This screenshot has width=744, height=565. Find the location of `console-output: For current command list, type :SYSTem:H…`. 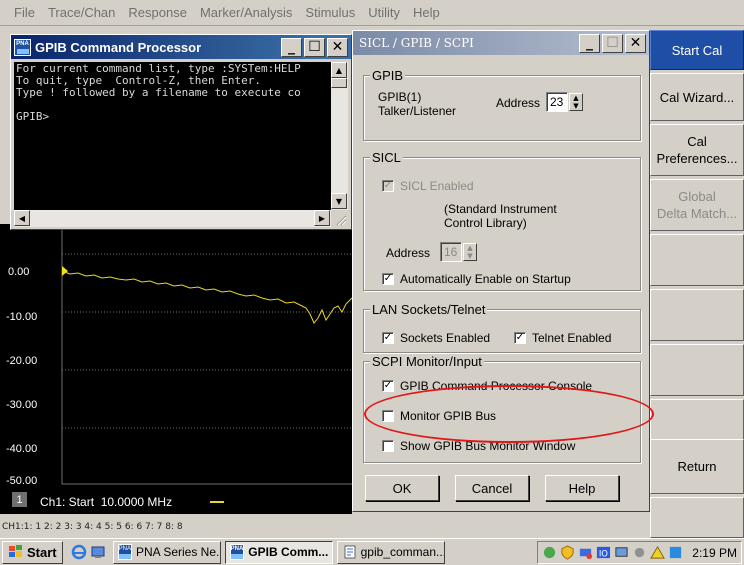

console-output: For current command list, type :SYSTem:H… is located at coordinates (172, 136).